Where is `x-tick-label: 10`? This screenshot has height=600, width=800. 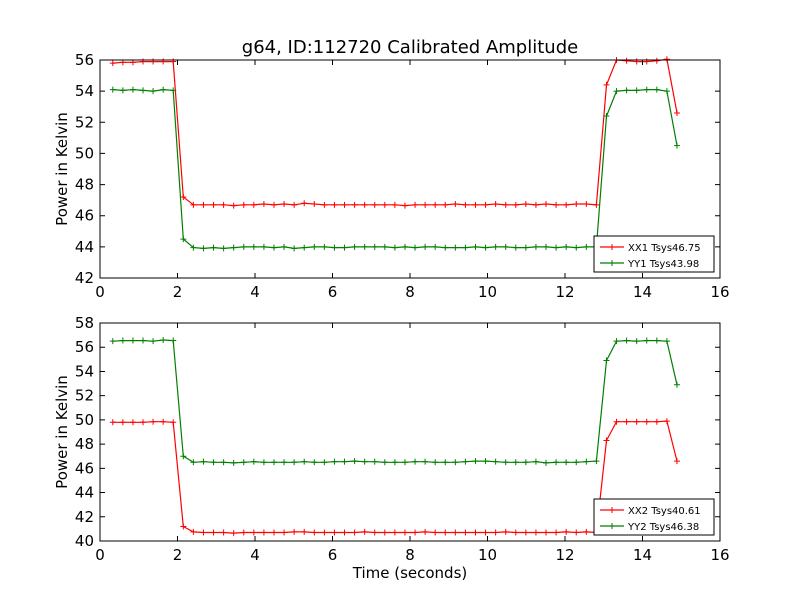
x-tick-label: 10 is located at coordinates (487, 292).